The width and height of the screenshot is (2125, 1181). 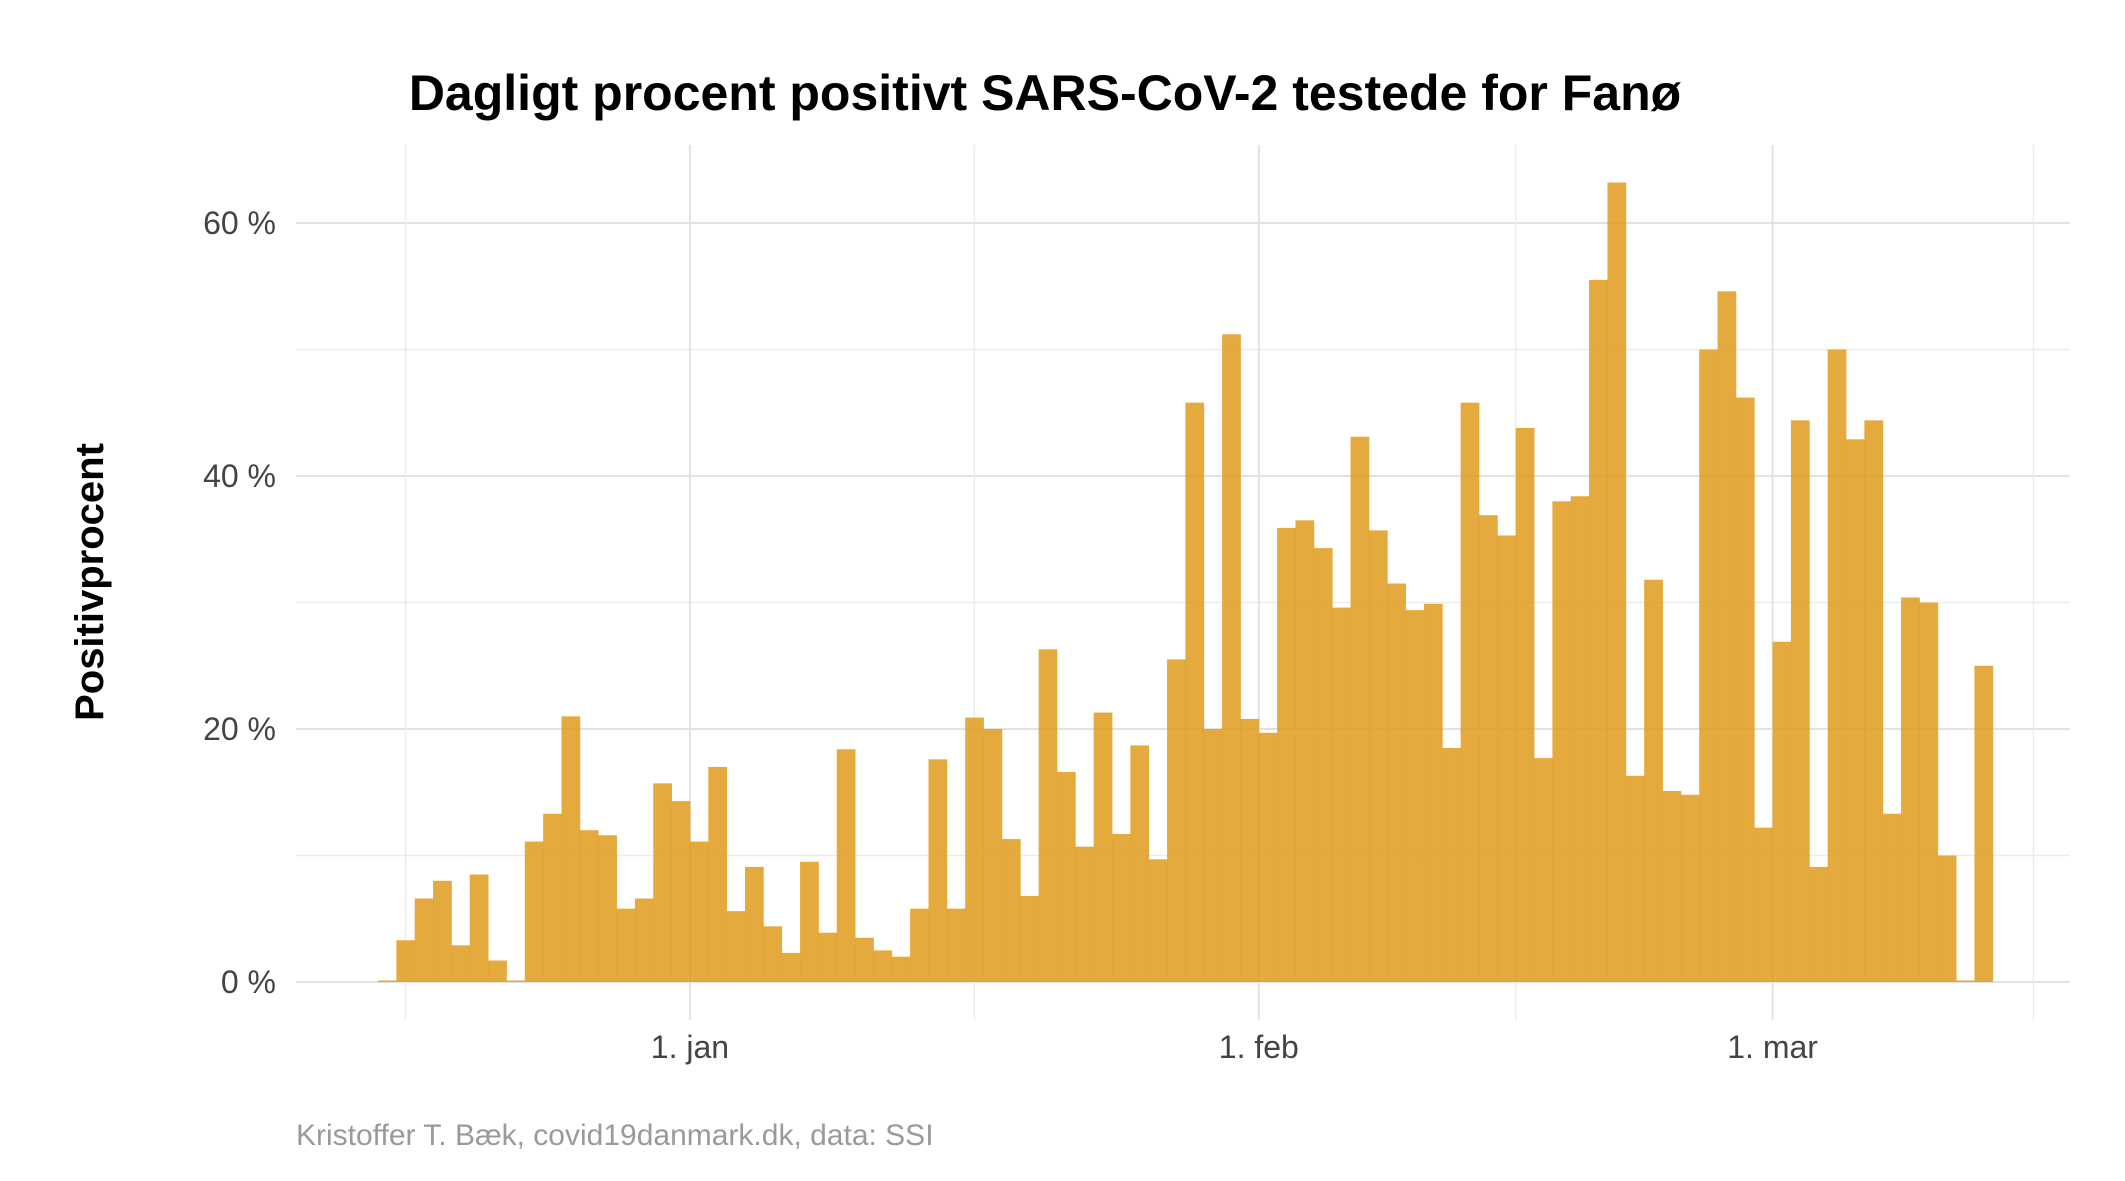 I want to click on x-tick-label: 1. feb, so click(x=1259, y=1047).